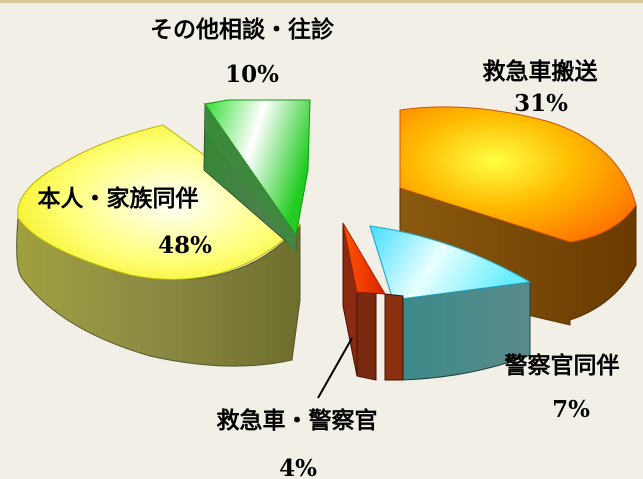 The height and width of the screenshot is (479, 643). I want to click on value-警察官同伴: 7%, so click(571, 409).